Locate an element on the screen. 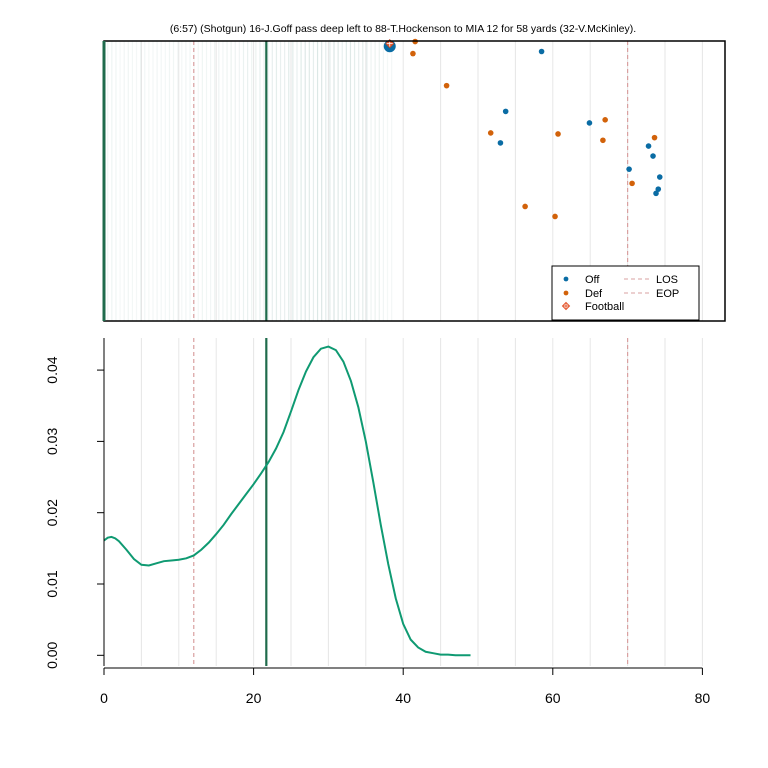 Image resolution: width=768 pixels, height=768 pixels. legend-football-label: Football is located at coordinates (604, 307).